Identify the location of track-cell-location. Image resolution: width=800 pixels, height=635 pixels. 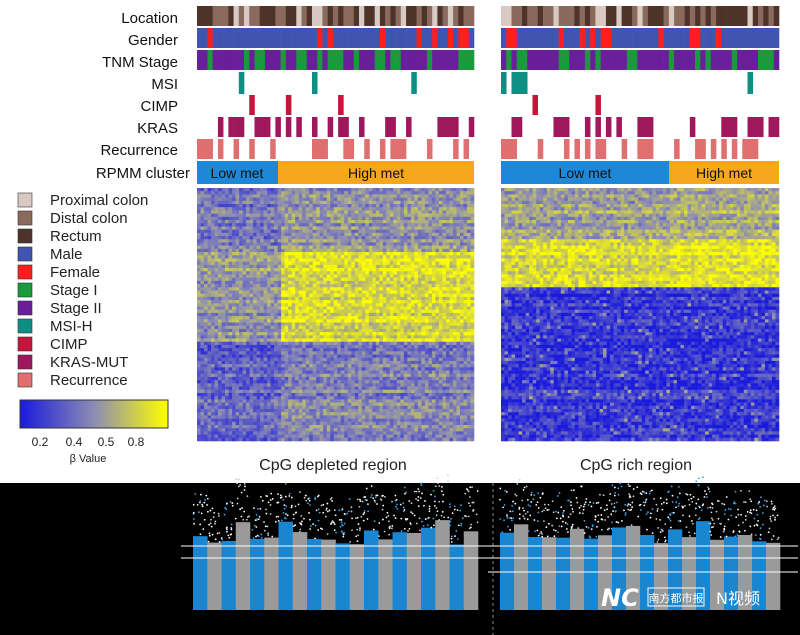
(210, 16).